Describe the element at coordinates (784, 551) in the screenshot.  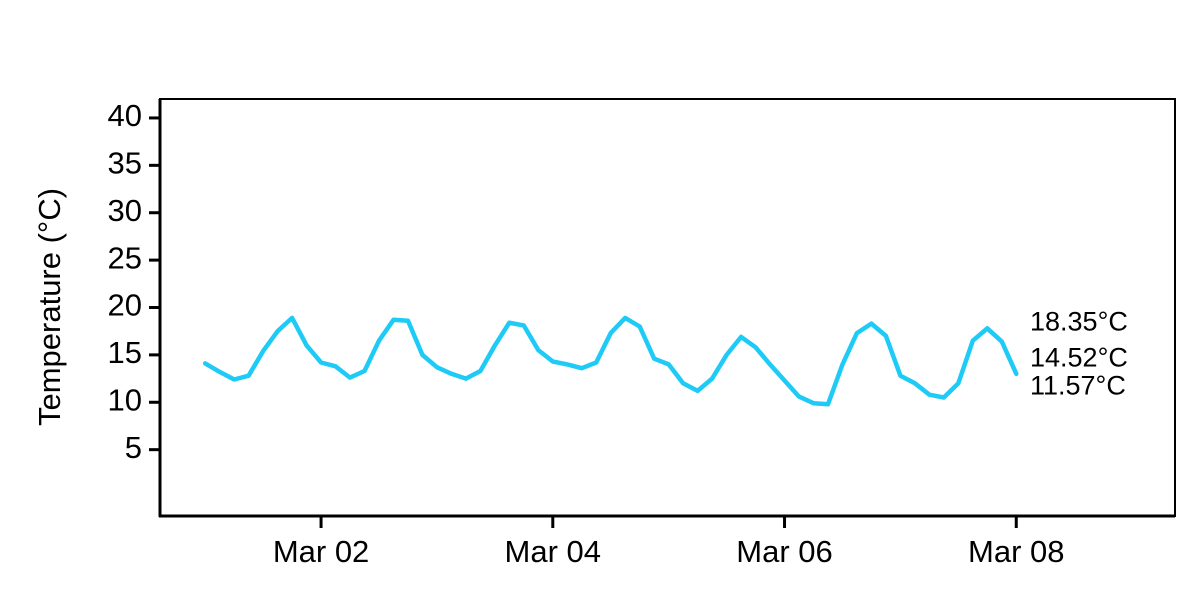
I see `x-tick-label: Mar 06` at that location.